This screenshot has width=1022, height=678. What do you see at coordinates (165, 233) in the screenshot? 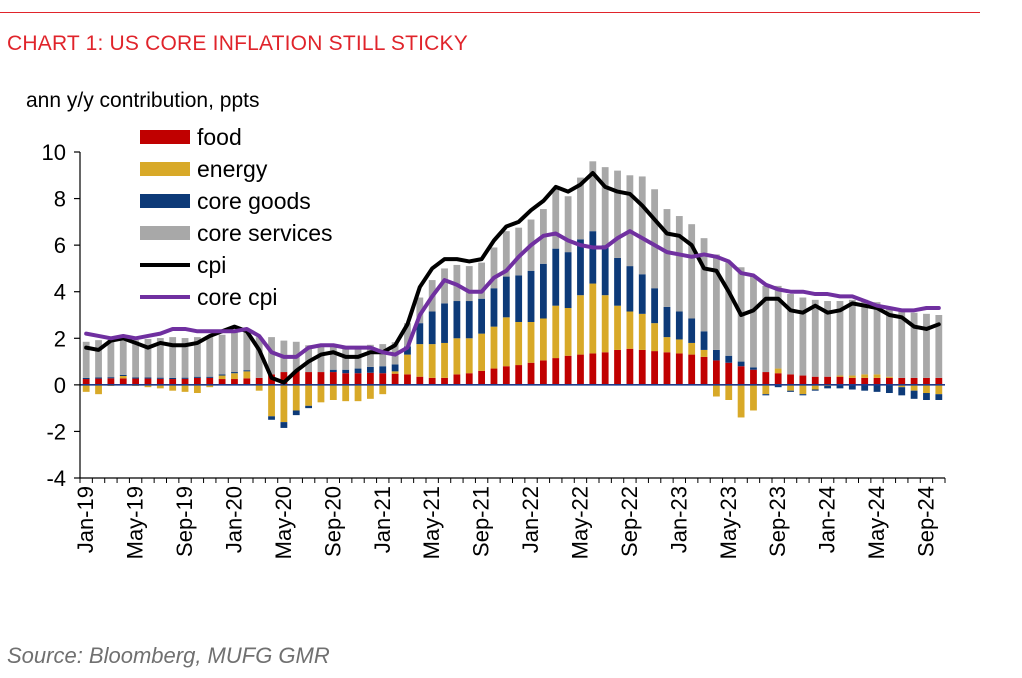
I see `legend-swatch-core-services` at bounding box center [165, 233].